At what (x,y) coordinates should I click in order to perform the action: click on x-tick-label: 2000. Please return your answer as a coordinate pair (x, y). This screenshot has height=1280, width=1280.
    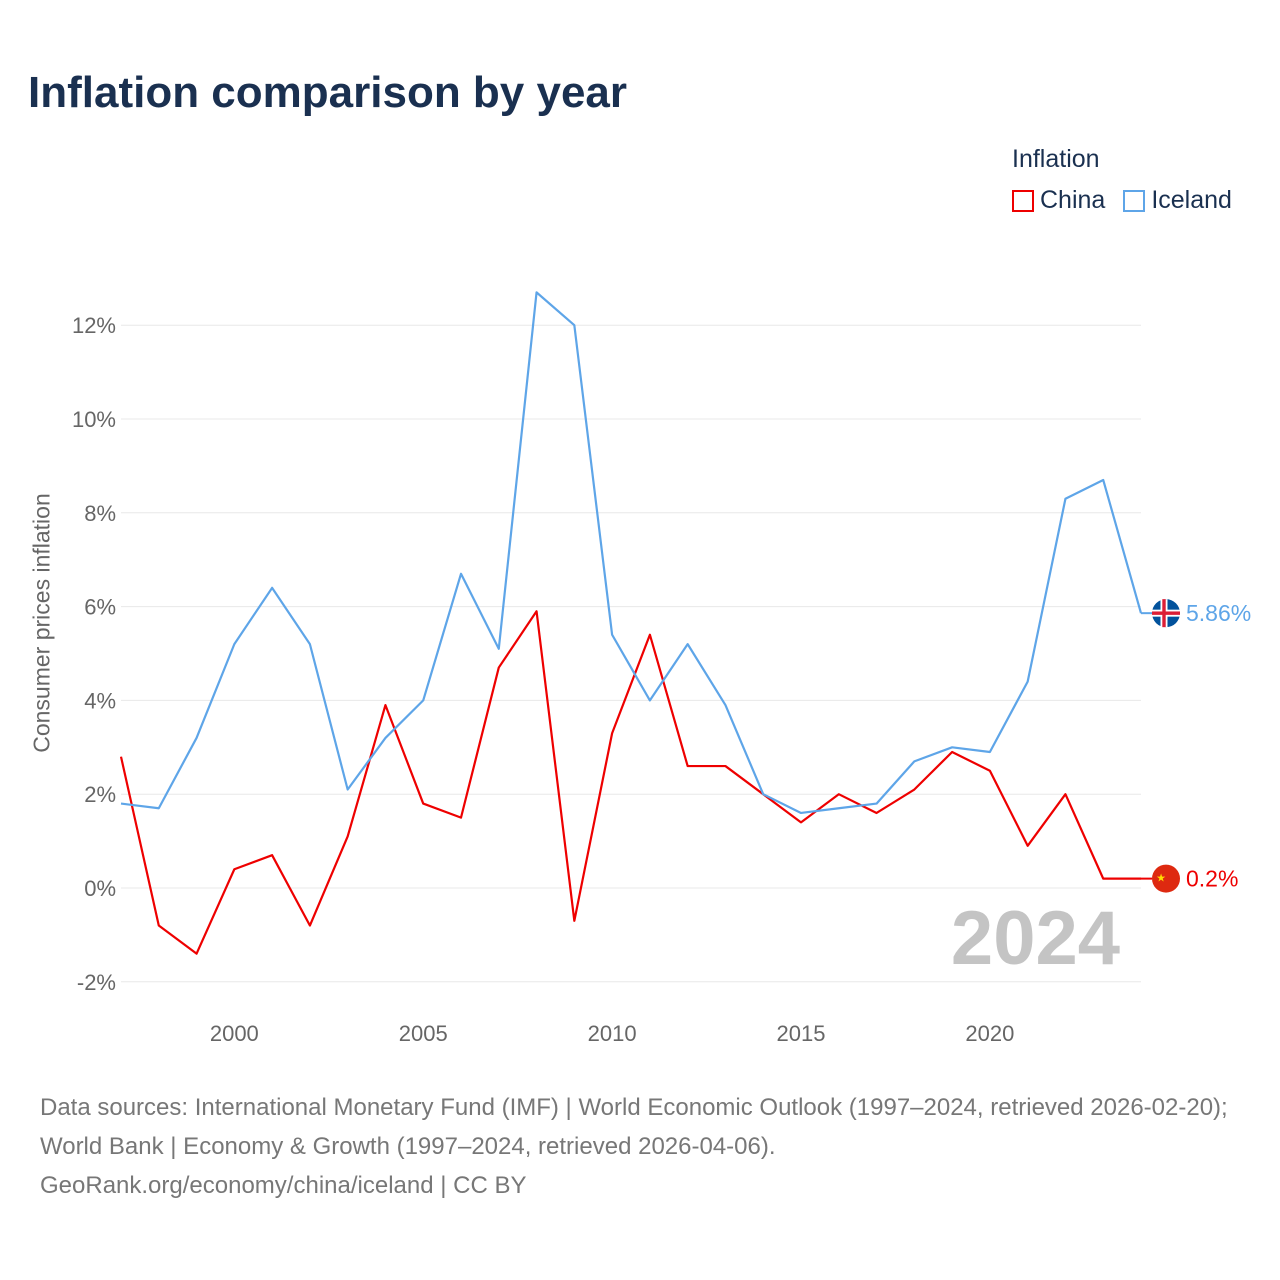
    Looking at the image, I should click on (234, 1033).